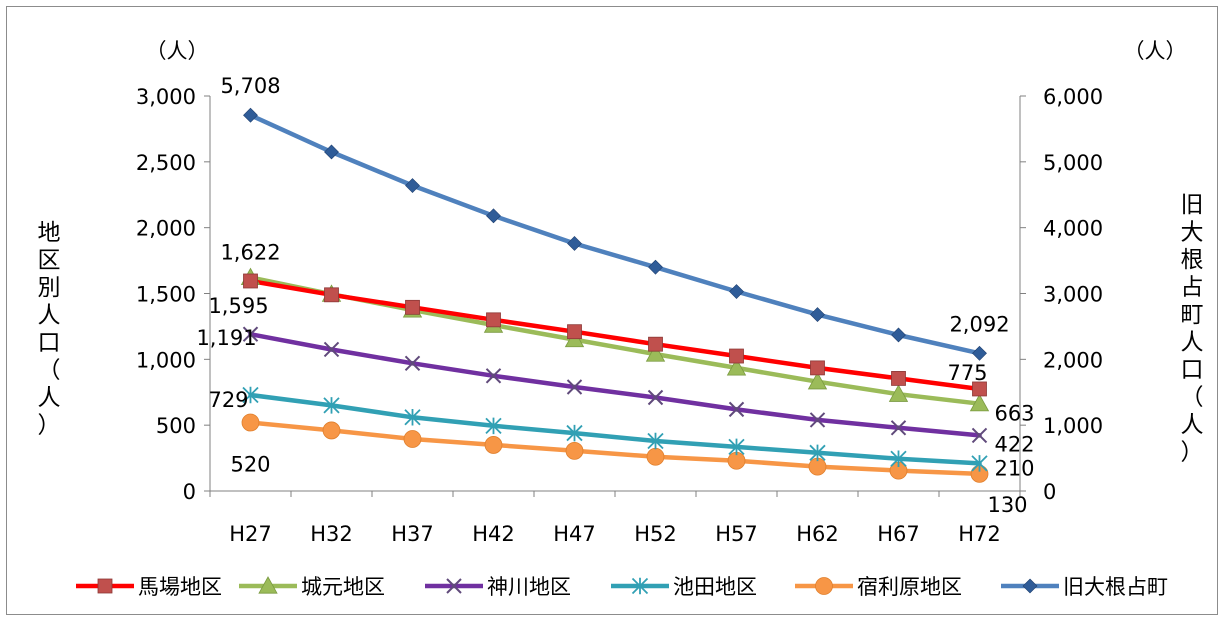  Describe the element at coordinates (529, 587) in the screenshot. I see `legend-label: 神川地区` at that location.